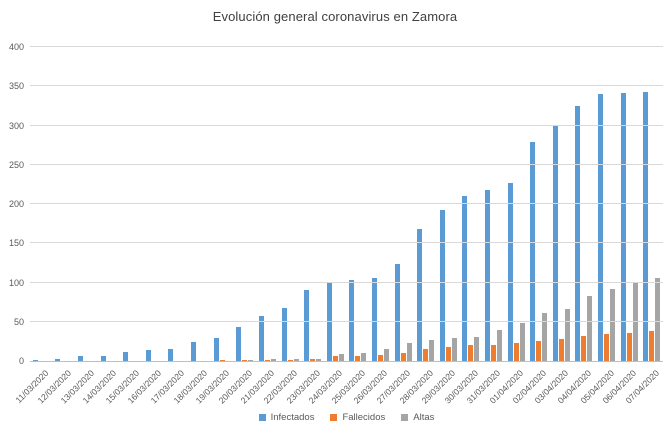 This screenshot has height=428, width=670. Describe the element at coordinates (146, 226) in the screenshot. I see `bar-group-16-03-2020: 16/03/2020` at that location.